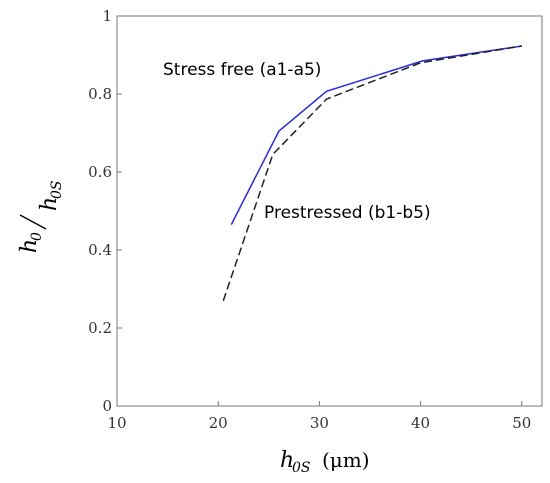 This screenshot has width=550, height=483. I want to click on x-tick-label: 10, so click(116, 423).